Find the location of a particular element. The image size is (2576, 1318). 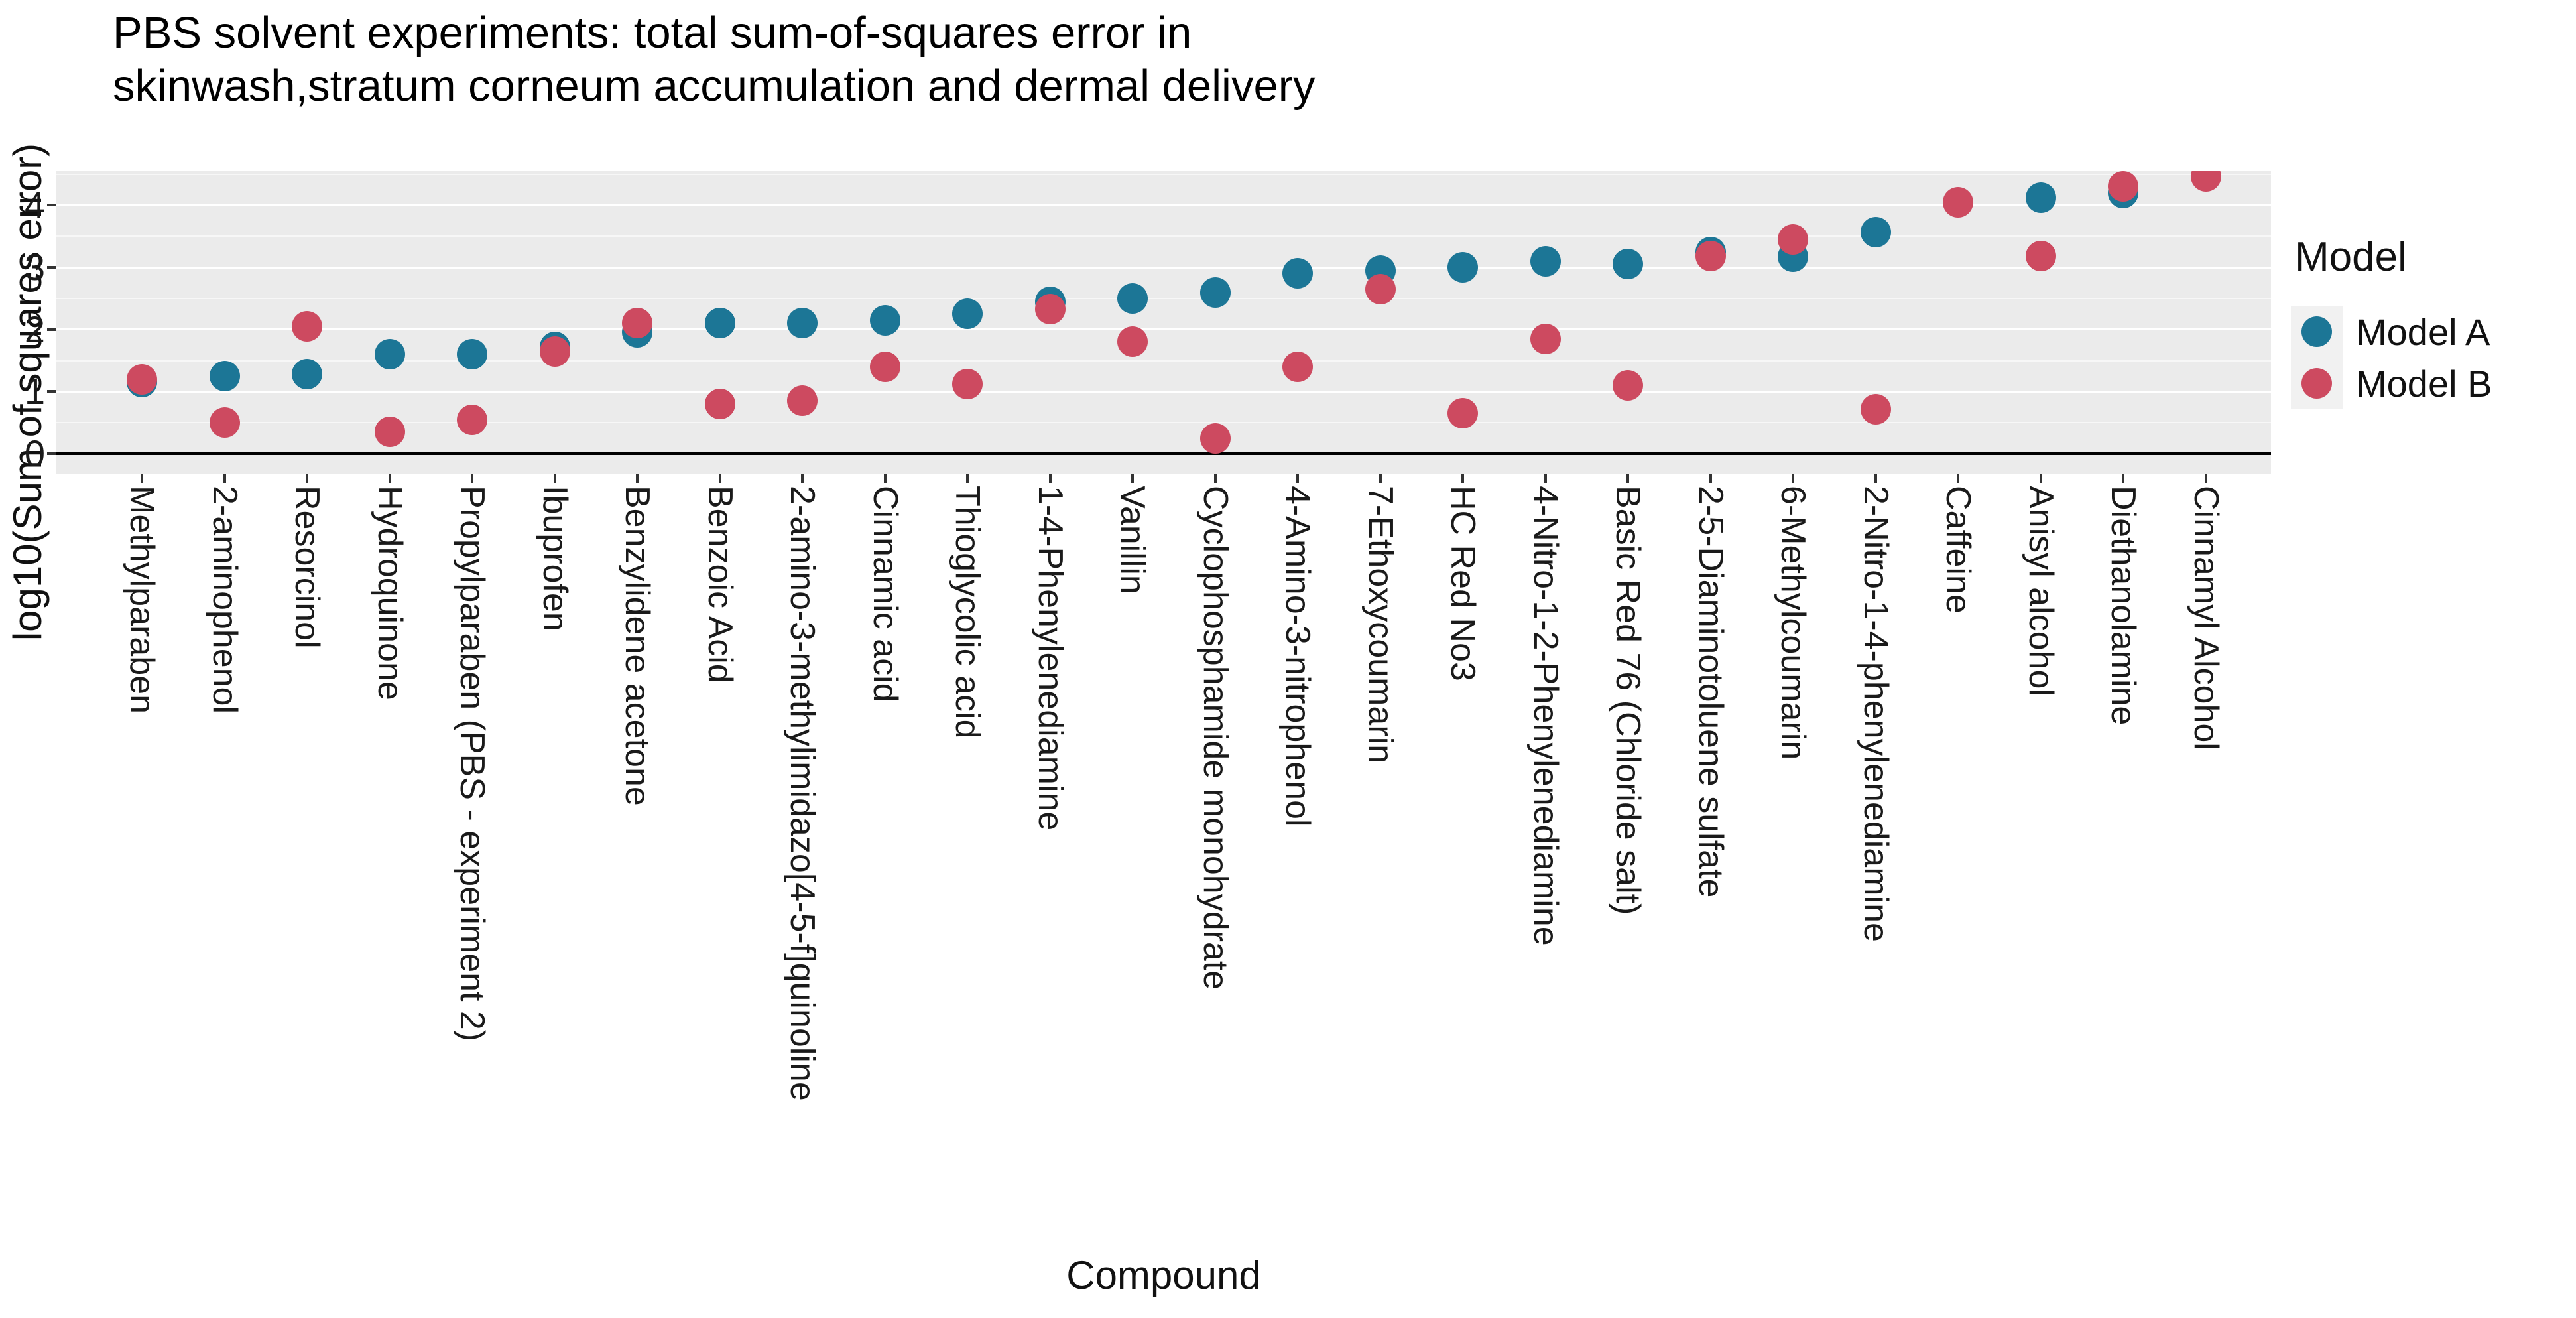

x-category-label: Resorcinol is located at coordinates (307, 568).